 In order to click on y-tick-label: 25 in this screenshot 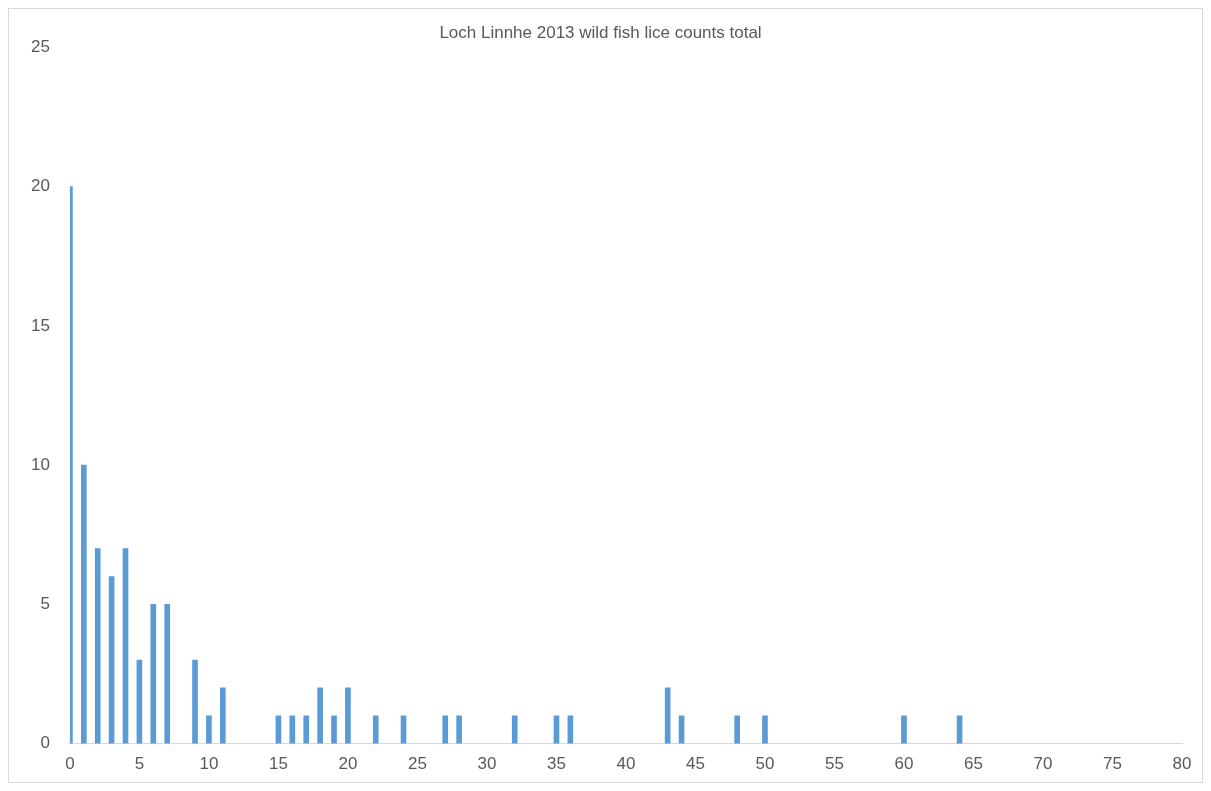, I will do `click(40, 47)`.